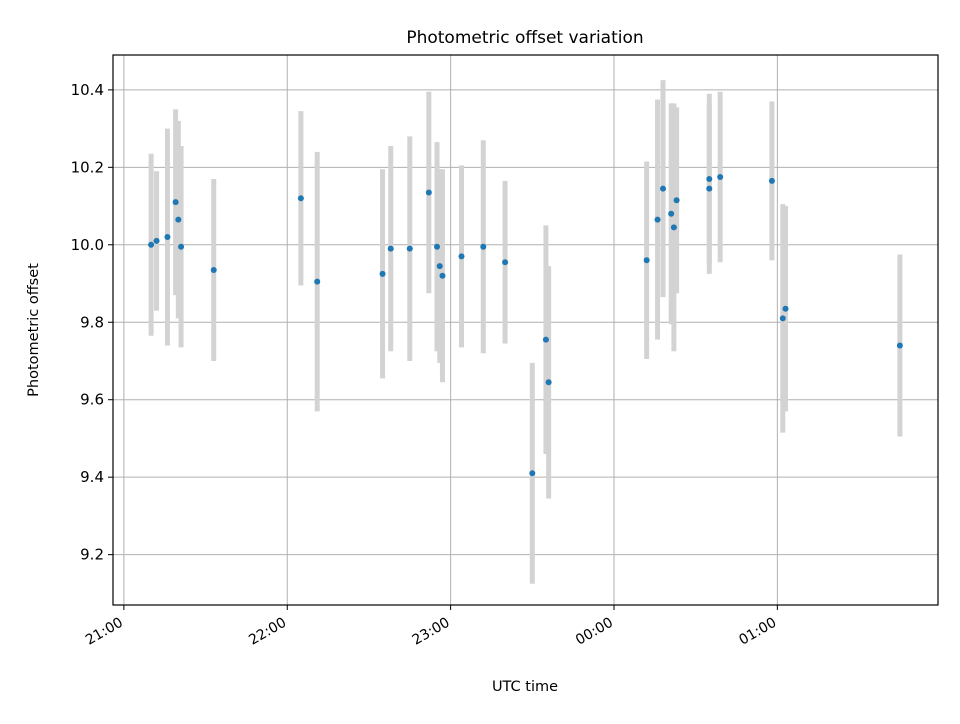  Describe the element at coordinates (267, 632) in the screenshot. I see `x-tick-label: 22:00` at that location.